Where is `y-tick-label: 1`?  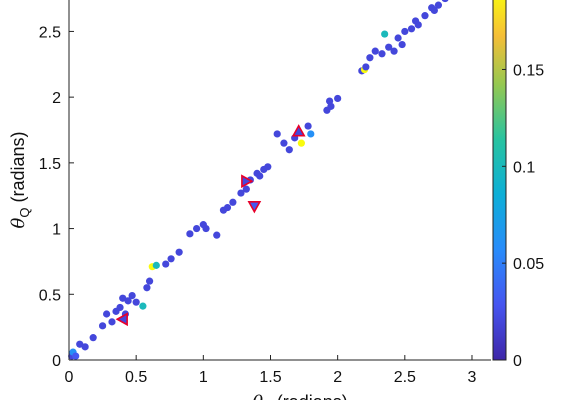 y-tick-label: 1 is located at coordinates (56, 230).